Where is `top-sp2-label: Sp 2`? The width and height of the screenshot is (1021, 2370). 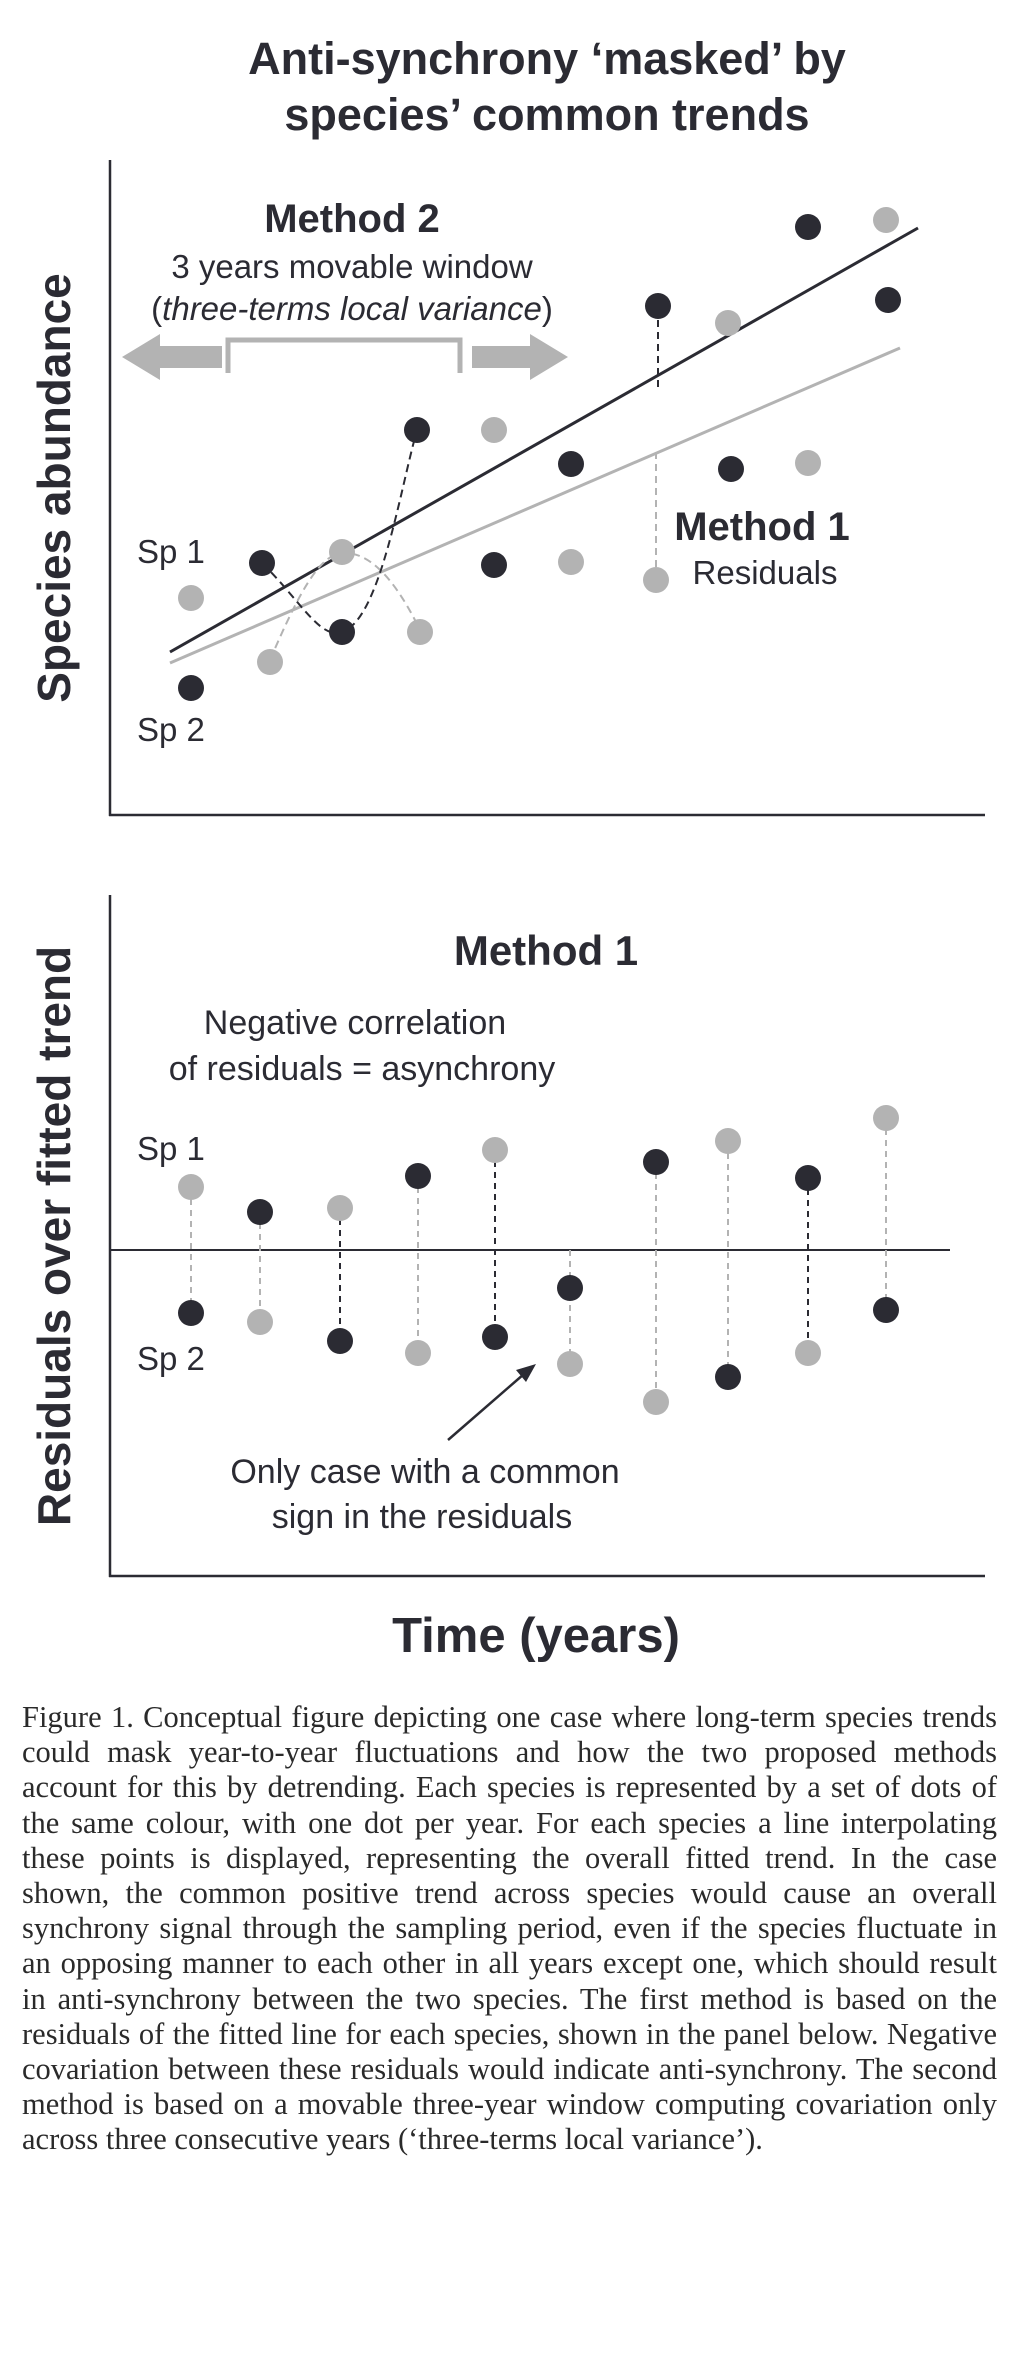
top-sp2-label: Sp 2 is located at coordinates (171, 729).